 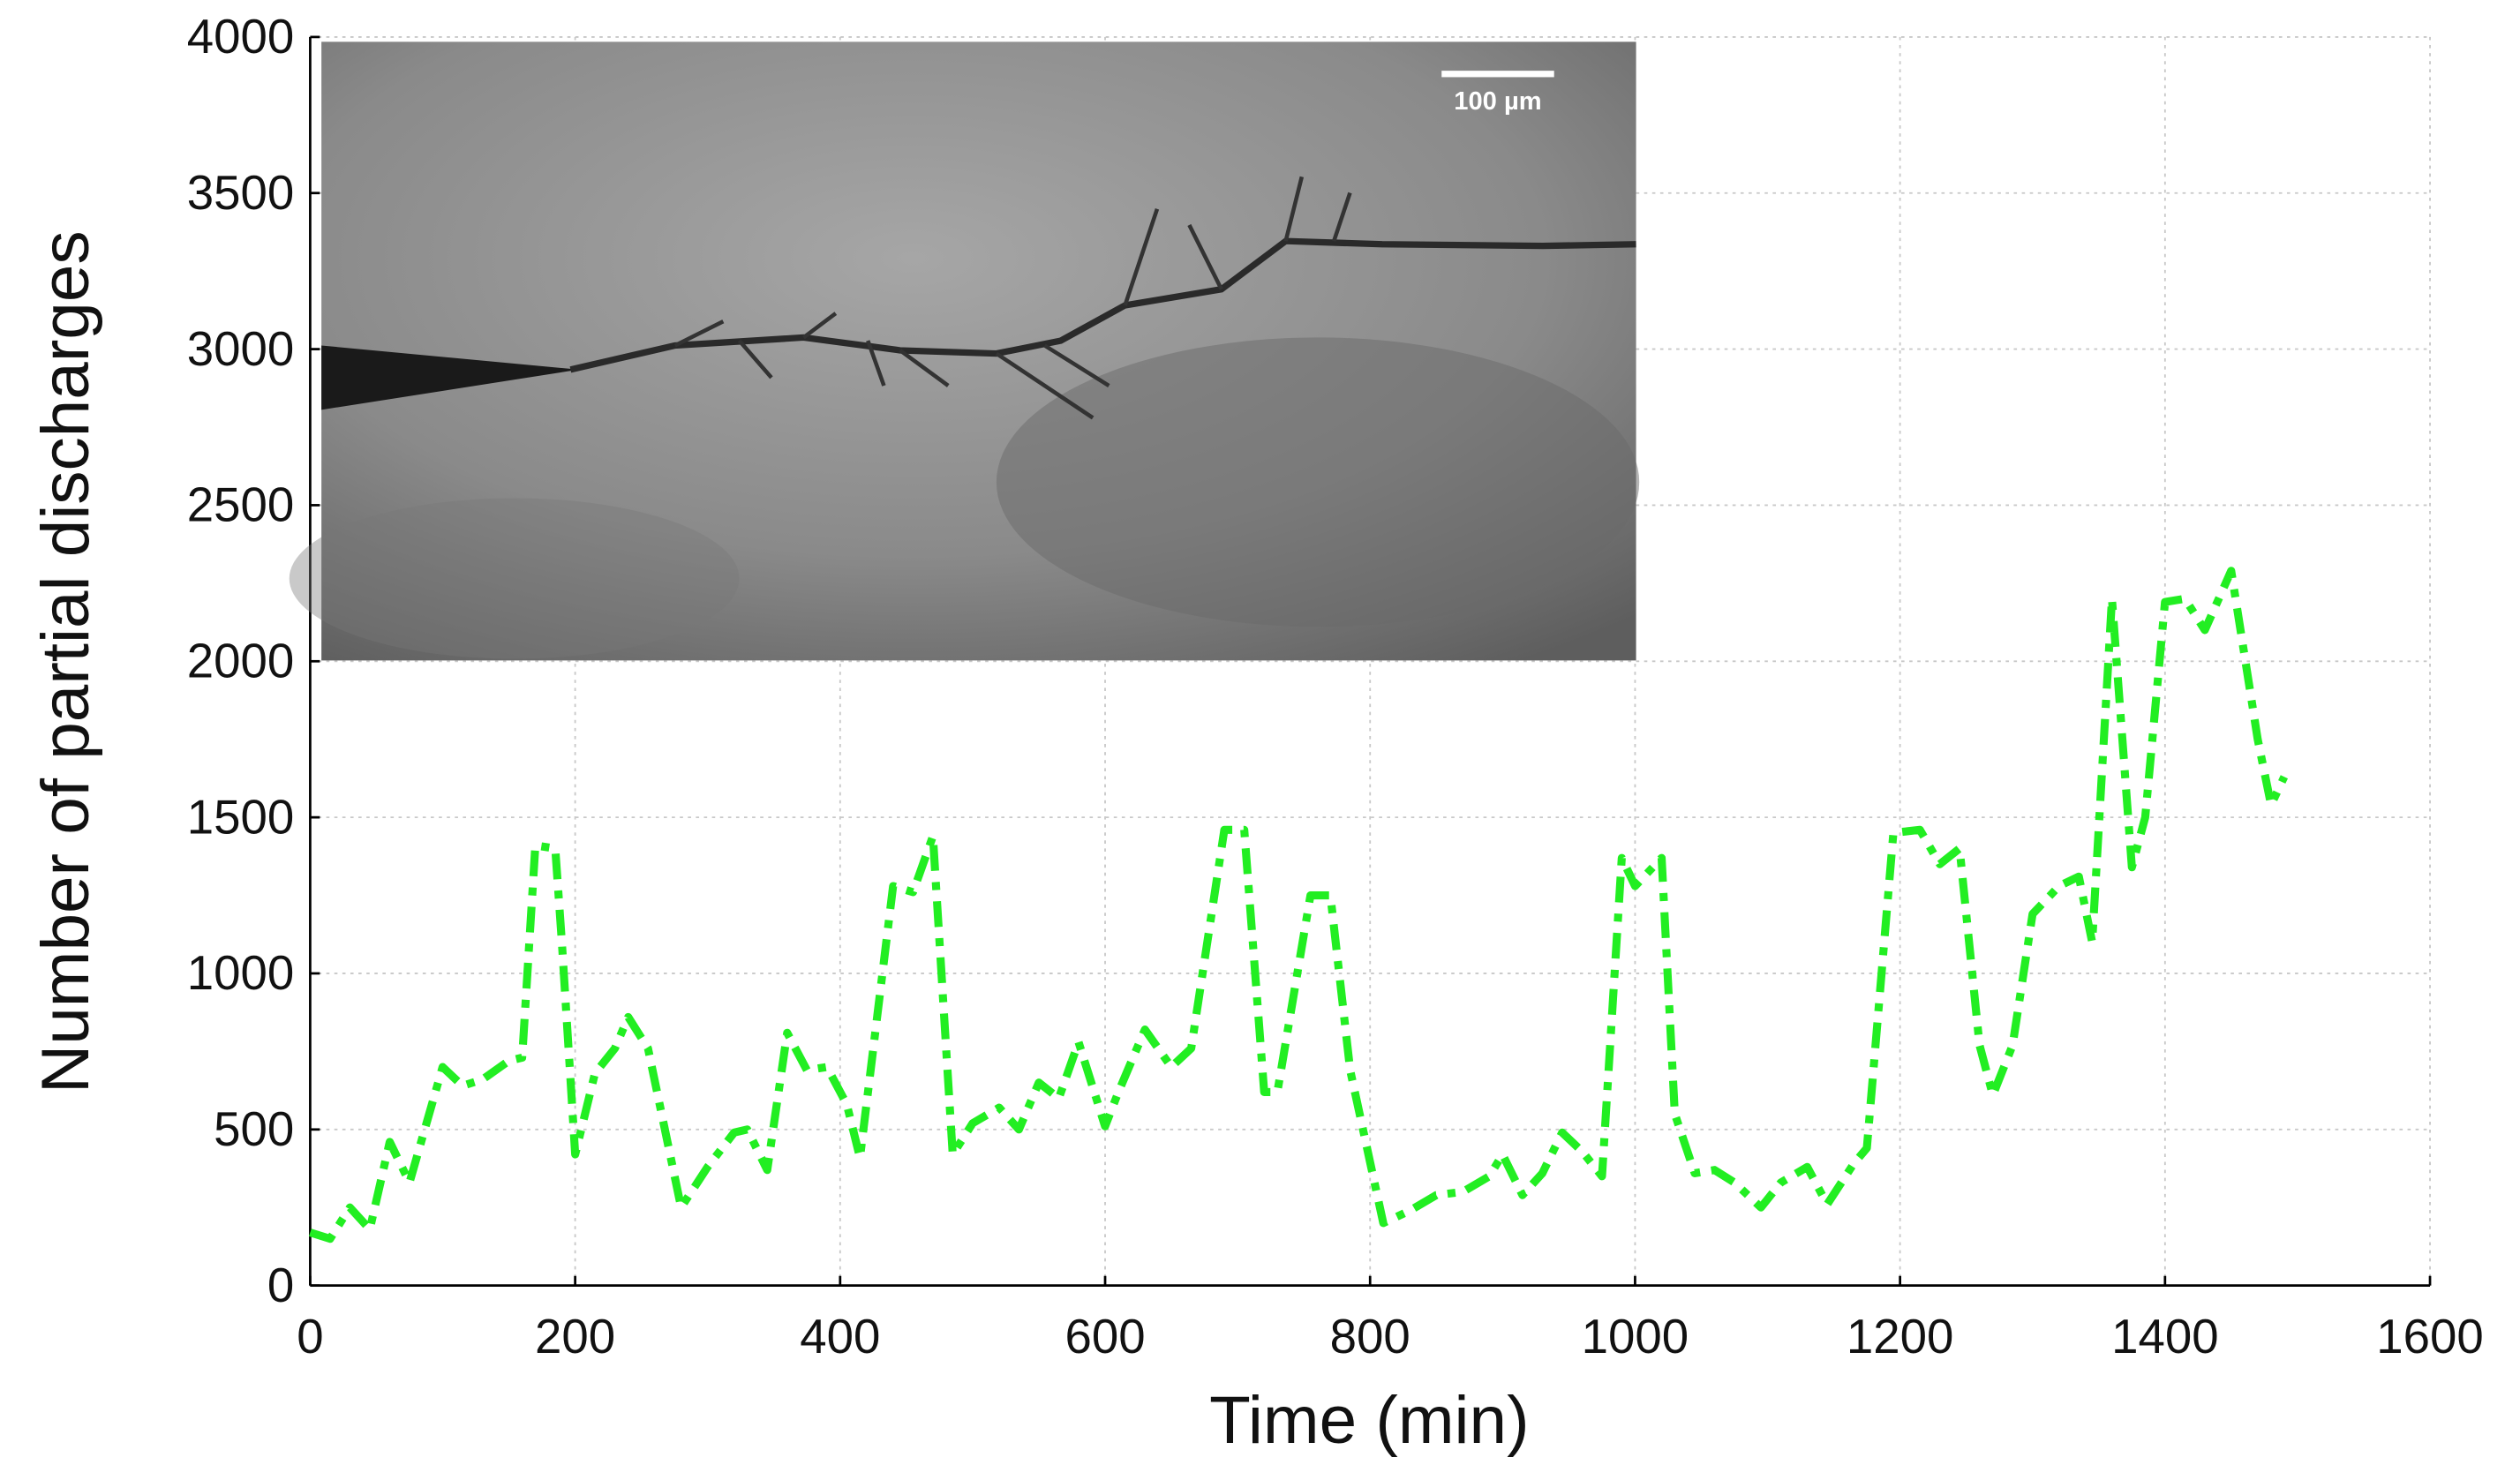 What do you see at coordinates (2165, 1337) in the screenshot?
I see `x-tick-label: 1400` at bounding box center [2165, 1337].